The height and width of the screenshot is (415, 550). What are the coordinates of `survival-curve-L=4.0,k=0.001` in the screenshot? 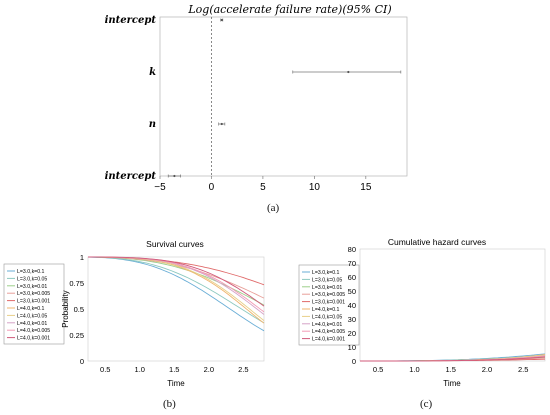 It's located at (176, 281).